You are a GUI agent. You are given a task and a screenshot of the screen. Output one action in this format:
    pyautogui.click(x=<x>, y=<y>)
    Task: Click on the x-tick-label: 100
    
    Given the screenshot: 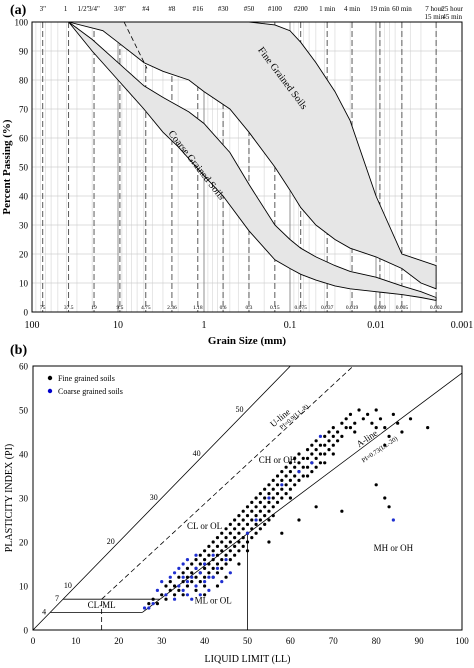 What is the action you would take?
    pyautogui.click(x=462, y=641)
    